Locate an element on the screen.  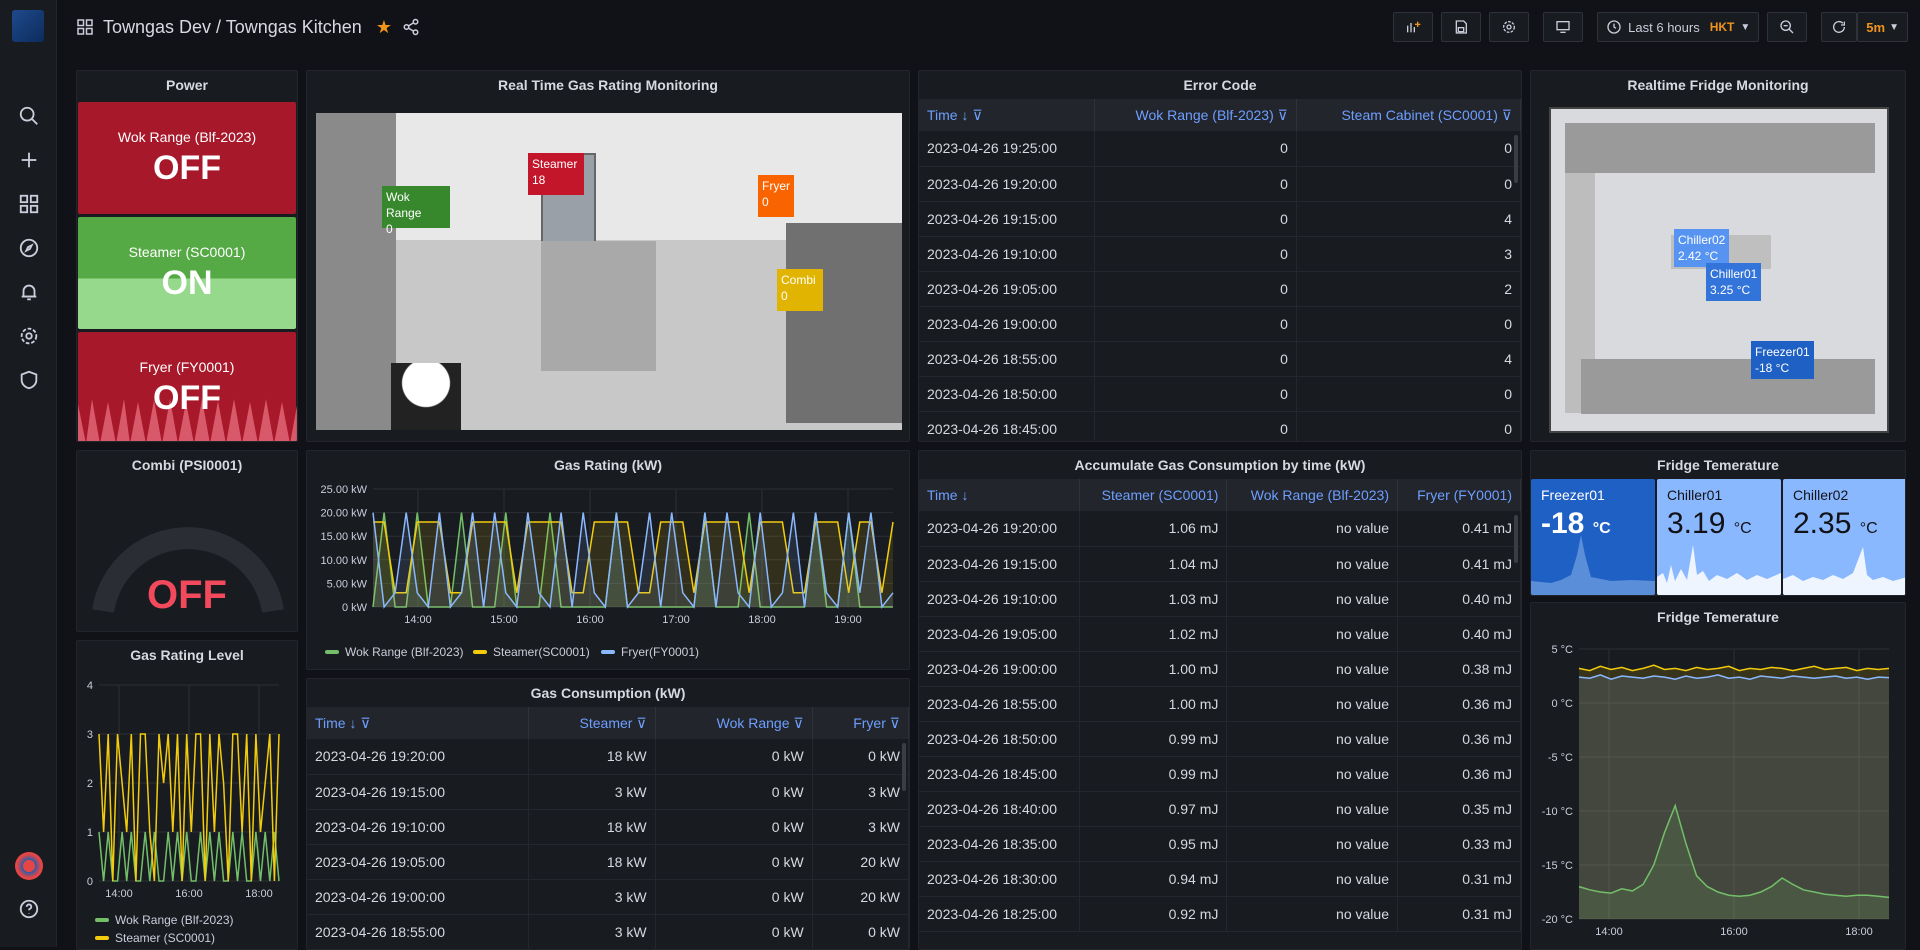
table-cell: 2023-04-26 18:50:00 is located at coordinates (1000, 739).